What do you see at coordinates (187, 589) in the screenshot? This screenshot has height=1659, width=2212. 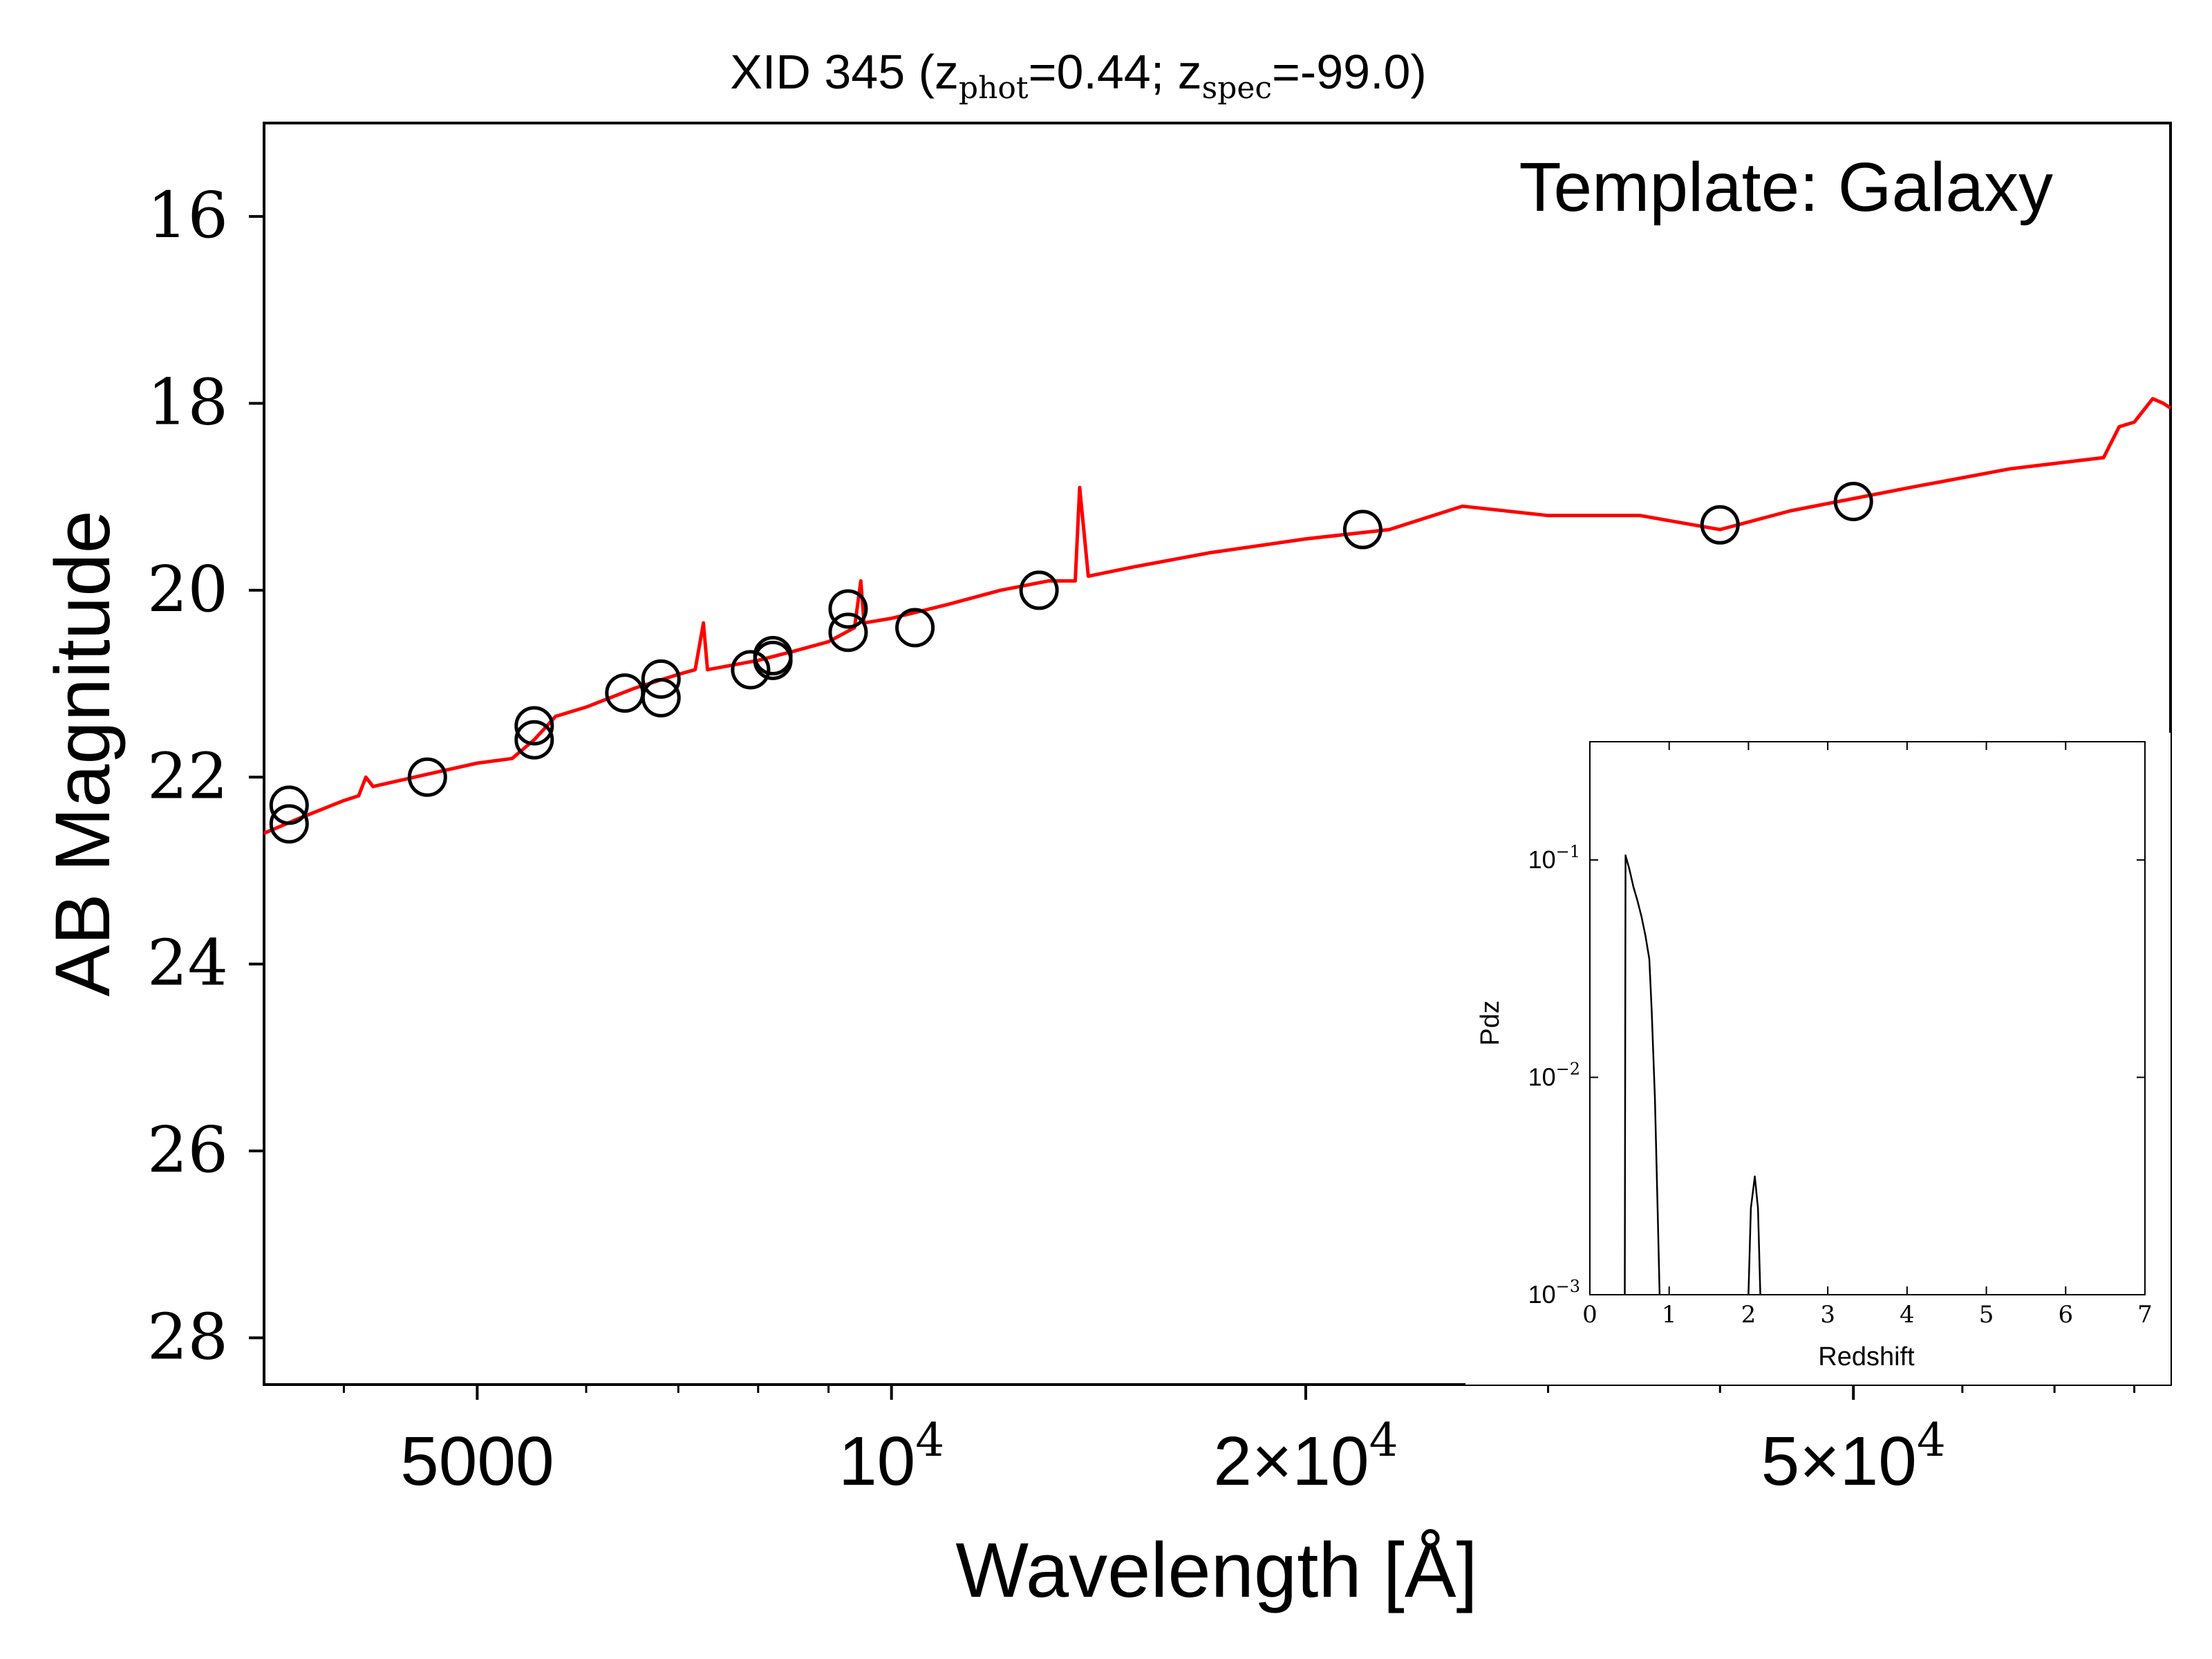 I see `main-y-tick-label: 20` at bounding box center [187, 589].